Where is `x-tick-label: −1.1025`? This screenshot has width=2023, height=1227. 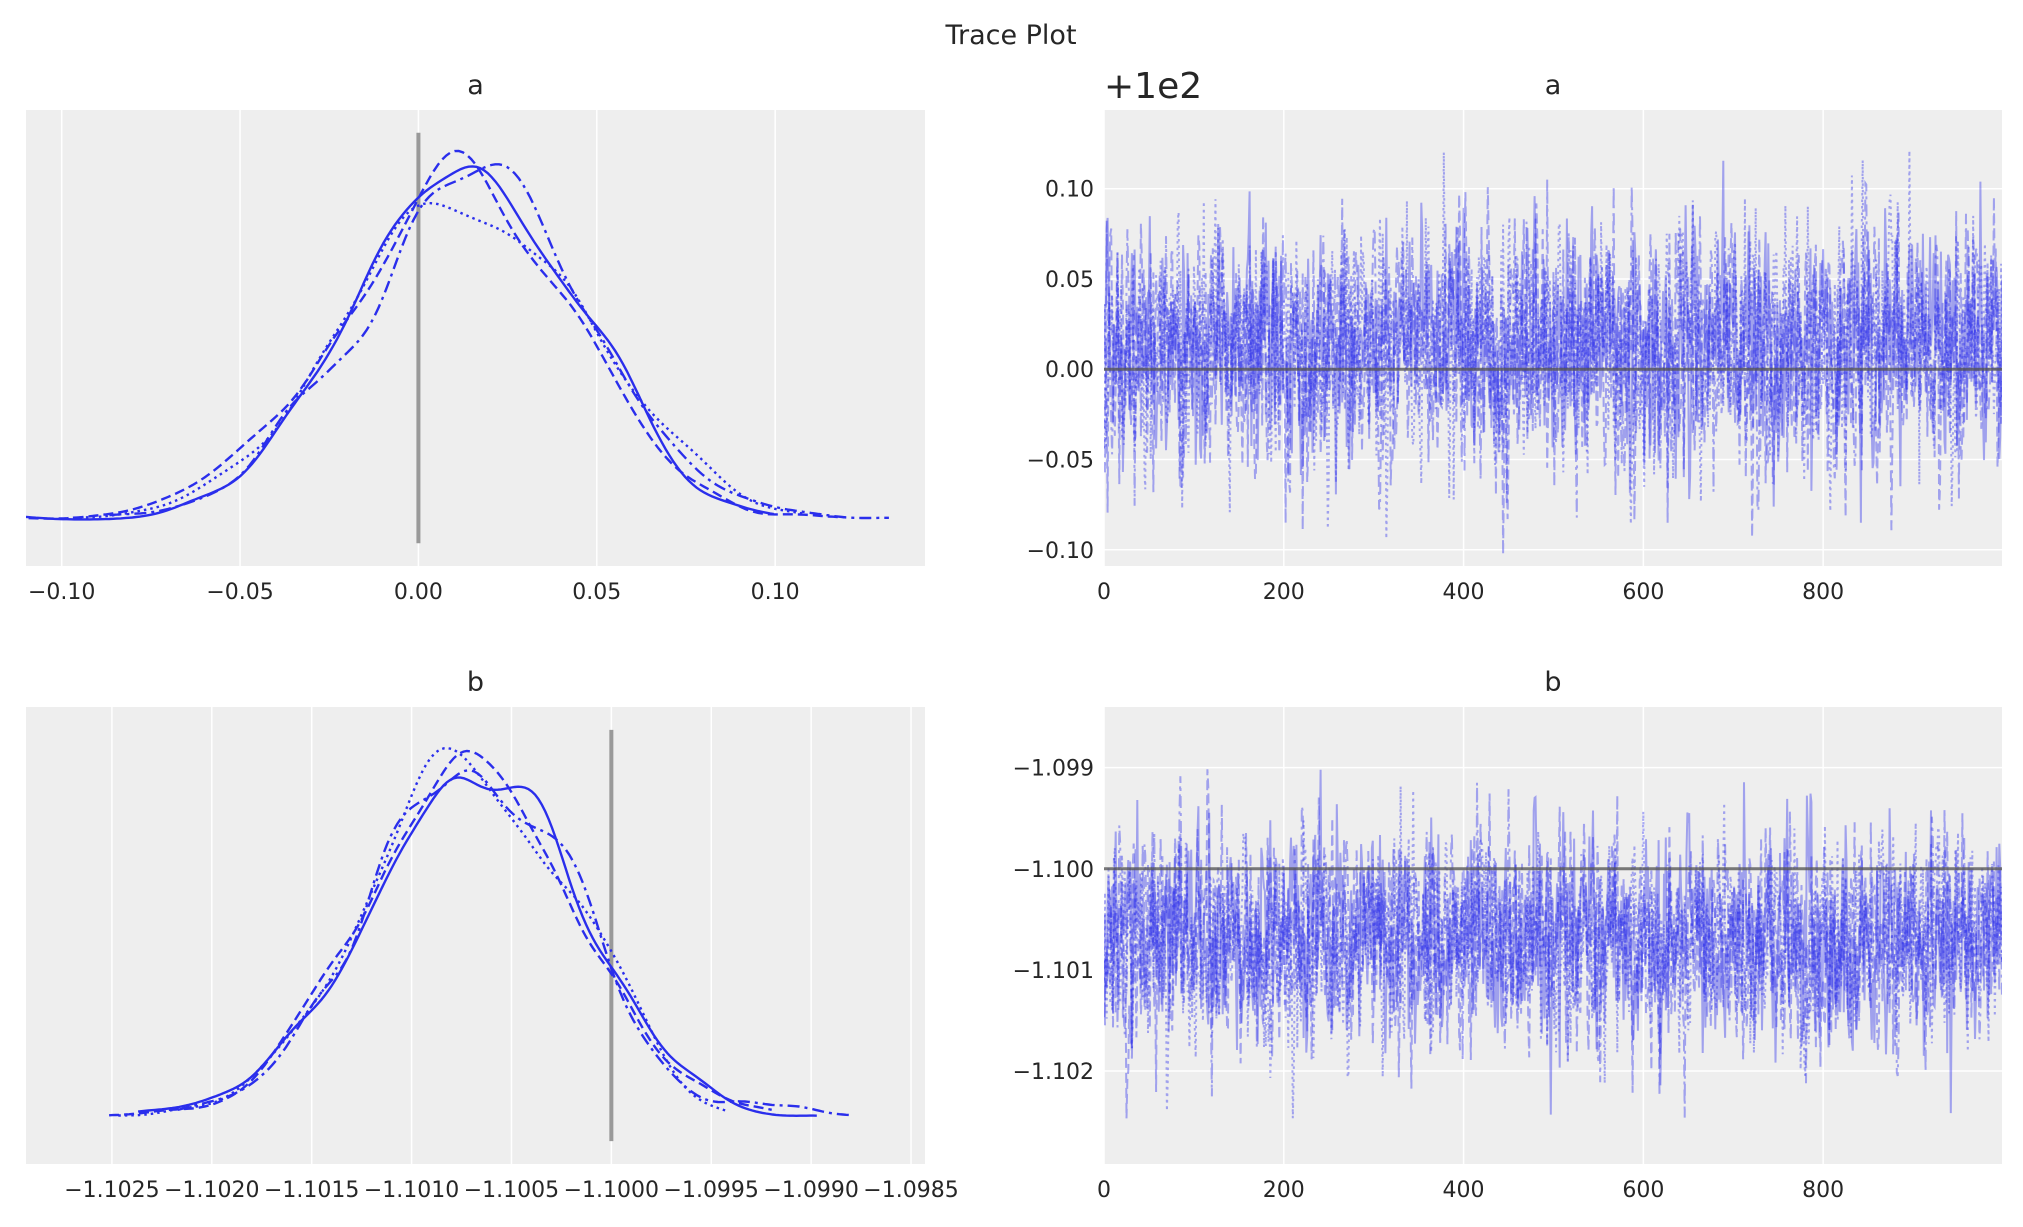 x-tick-label: −1.1025 is located at coordinates (111, 1190).